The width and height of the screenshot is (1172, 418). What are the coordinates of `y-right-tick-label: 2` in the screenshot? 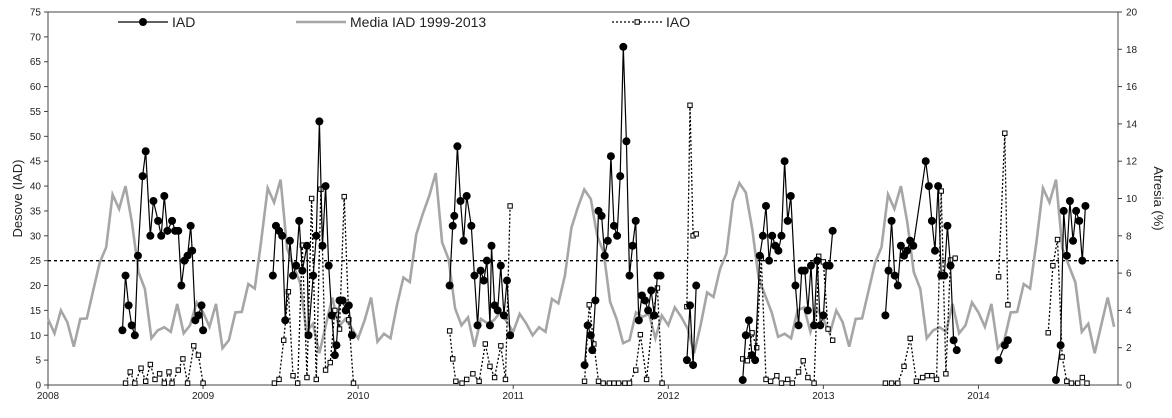 It's located at (1129, 348).